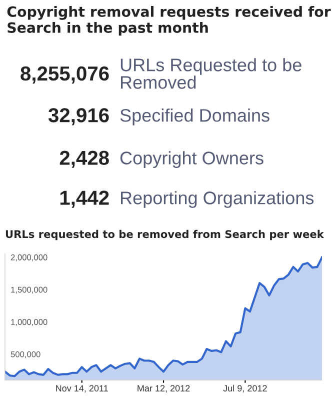 The width and height of the screenshot is (332, 400). I want to click on y-tick-label: 2,000,000, so click(29, 258).